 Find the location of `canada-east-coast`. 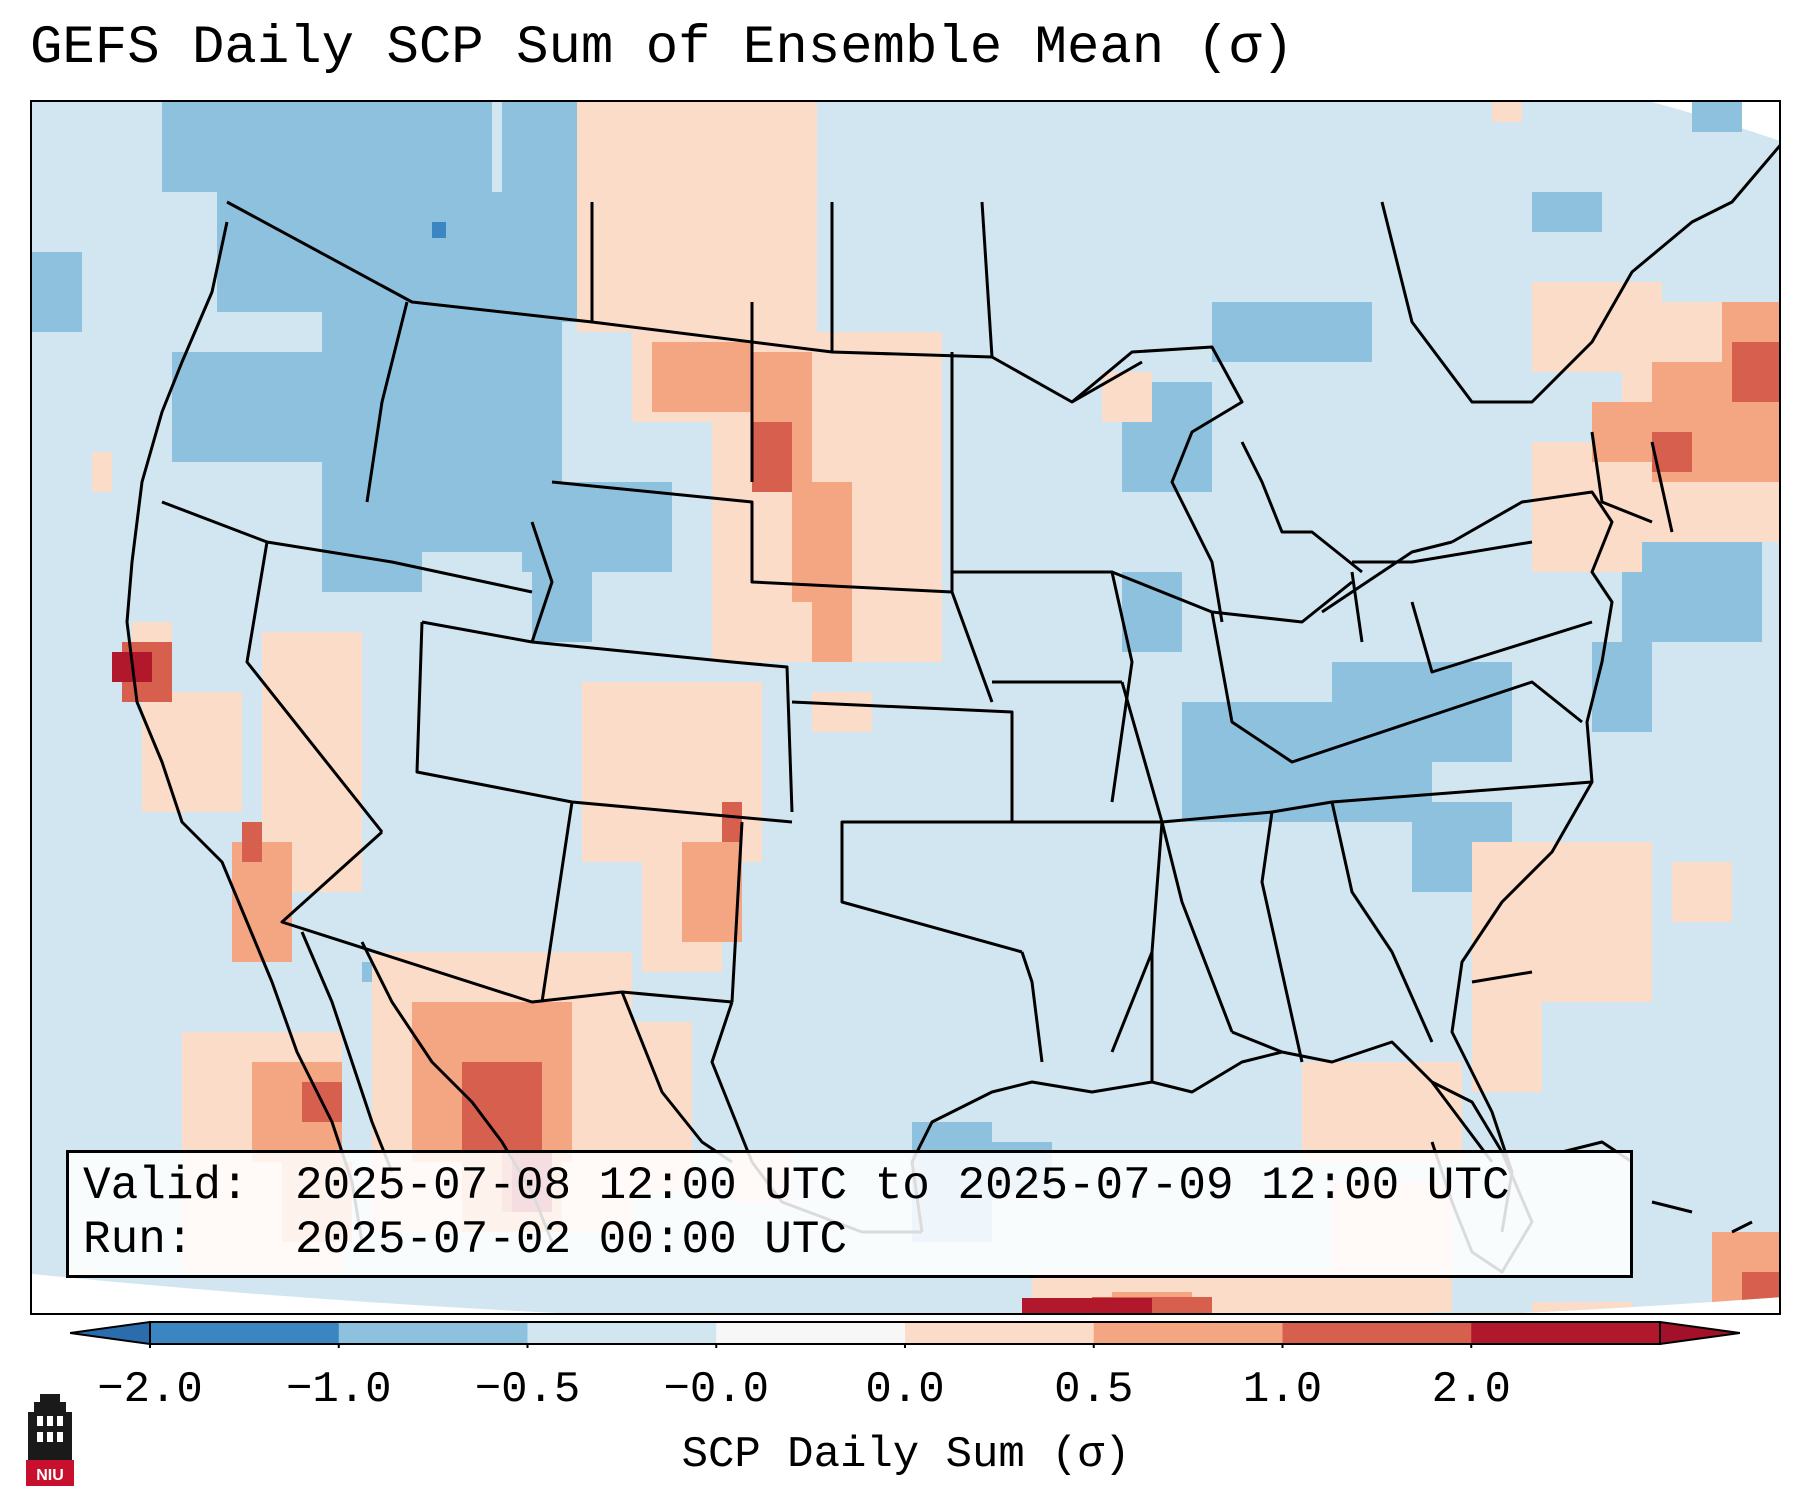

canada-east-coast is located at coordinates (1579, 274).